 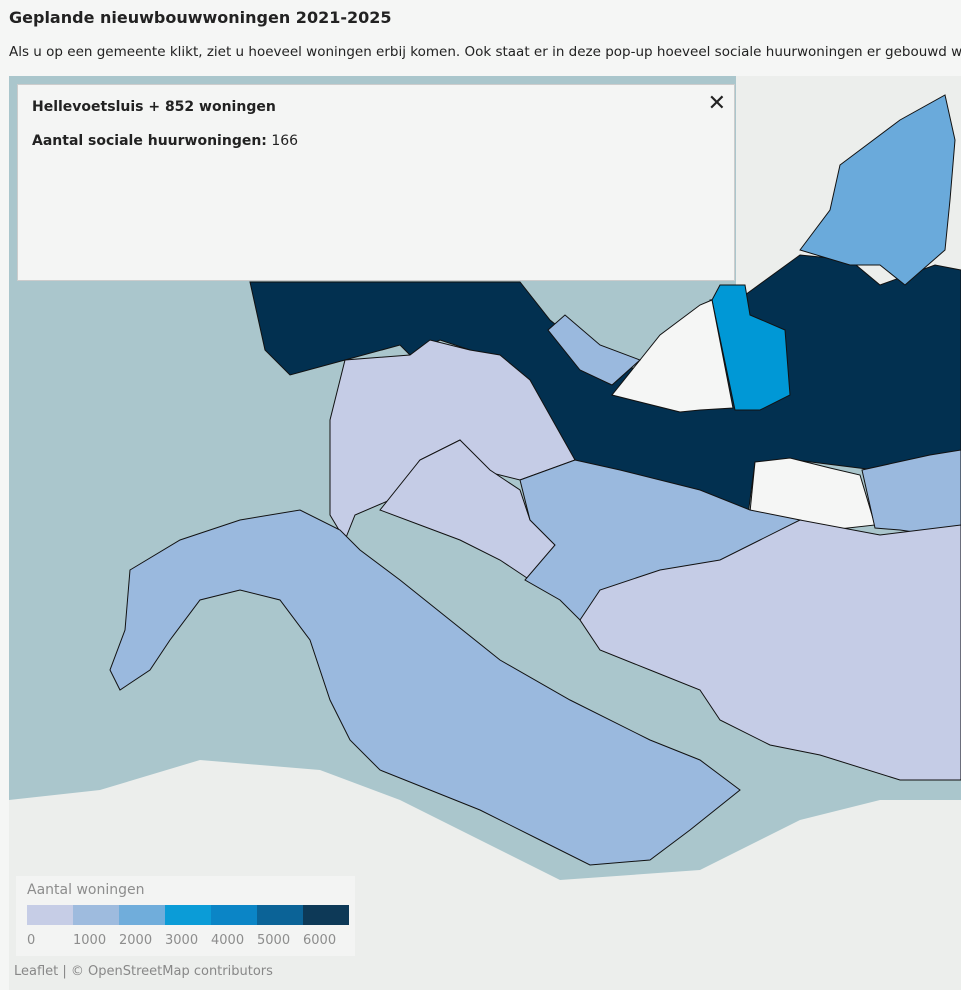 What do you see at coordinates (85, 890) in the screenshot?
I see `legend-title: Aantal woningen` at bounding box center [85, 890].